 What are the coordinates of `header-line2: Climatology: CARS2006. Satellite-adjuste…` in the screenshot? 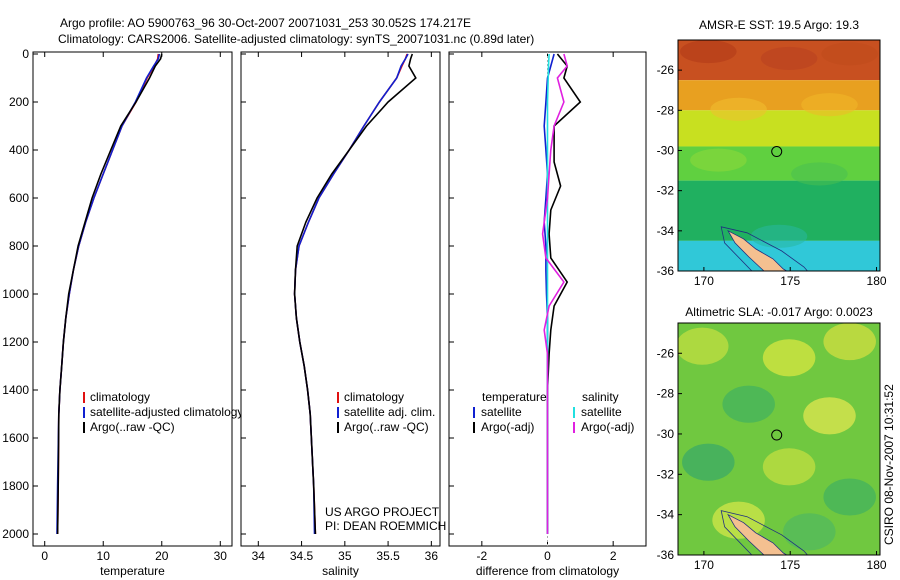 It's located at (296, 39).